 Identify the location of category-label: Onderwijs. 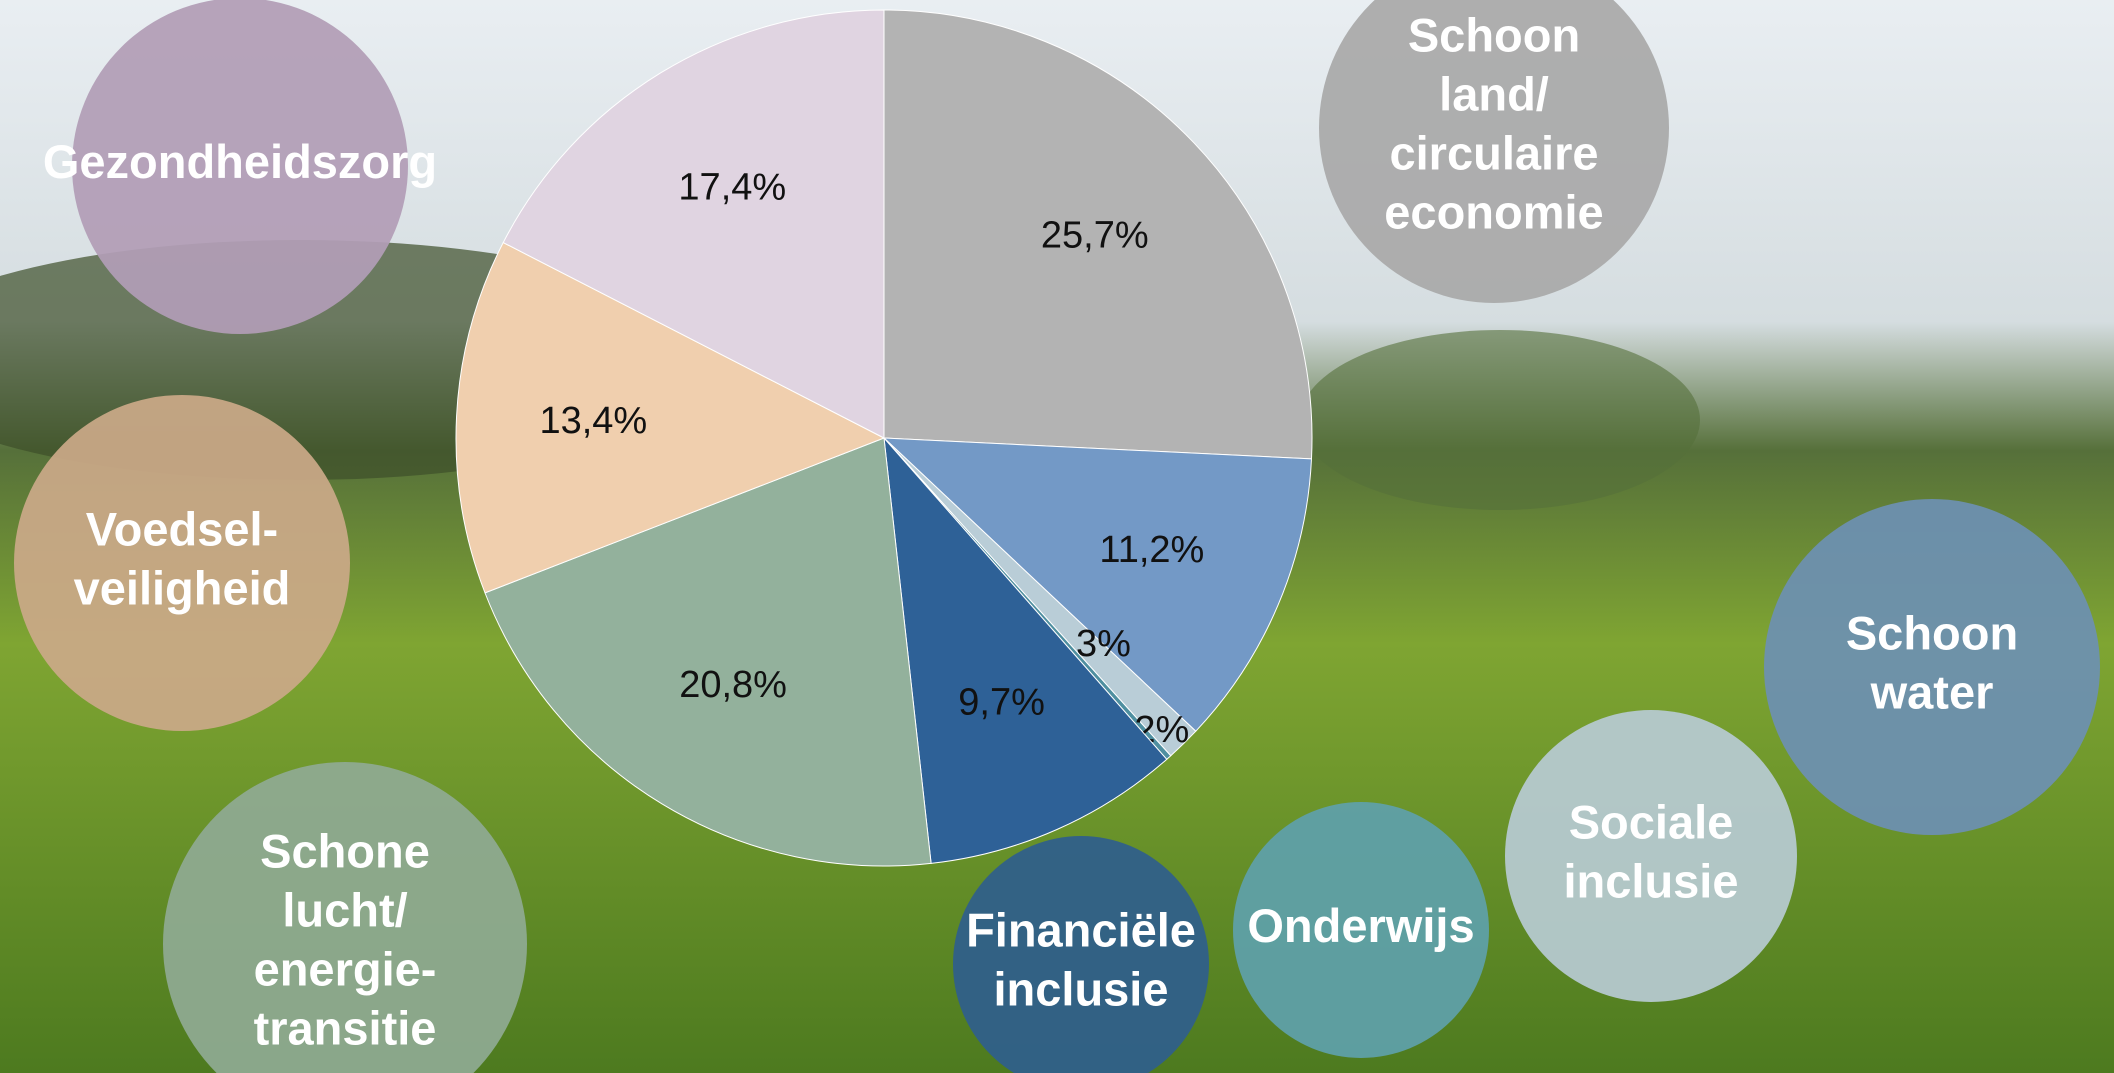
(1360, 925).